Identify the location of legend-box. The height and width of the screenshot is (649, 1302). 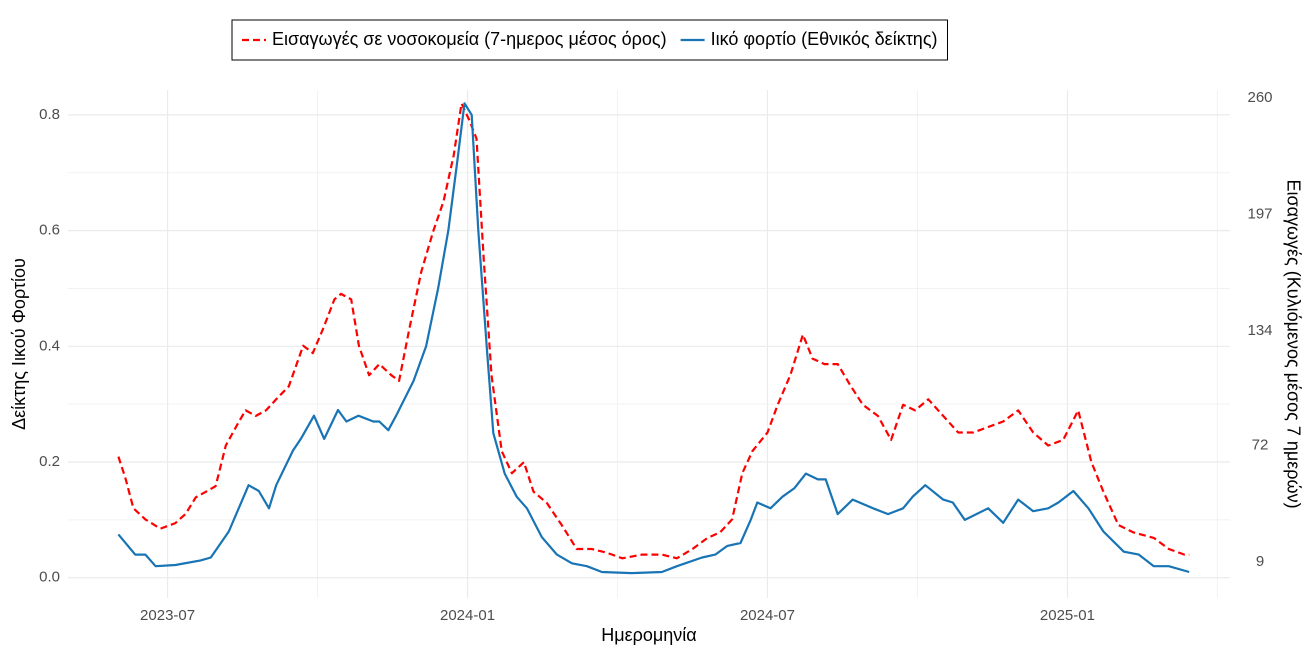
(589, 40).